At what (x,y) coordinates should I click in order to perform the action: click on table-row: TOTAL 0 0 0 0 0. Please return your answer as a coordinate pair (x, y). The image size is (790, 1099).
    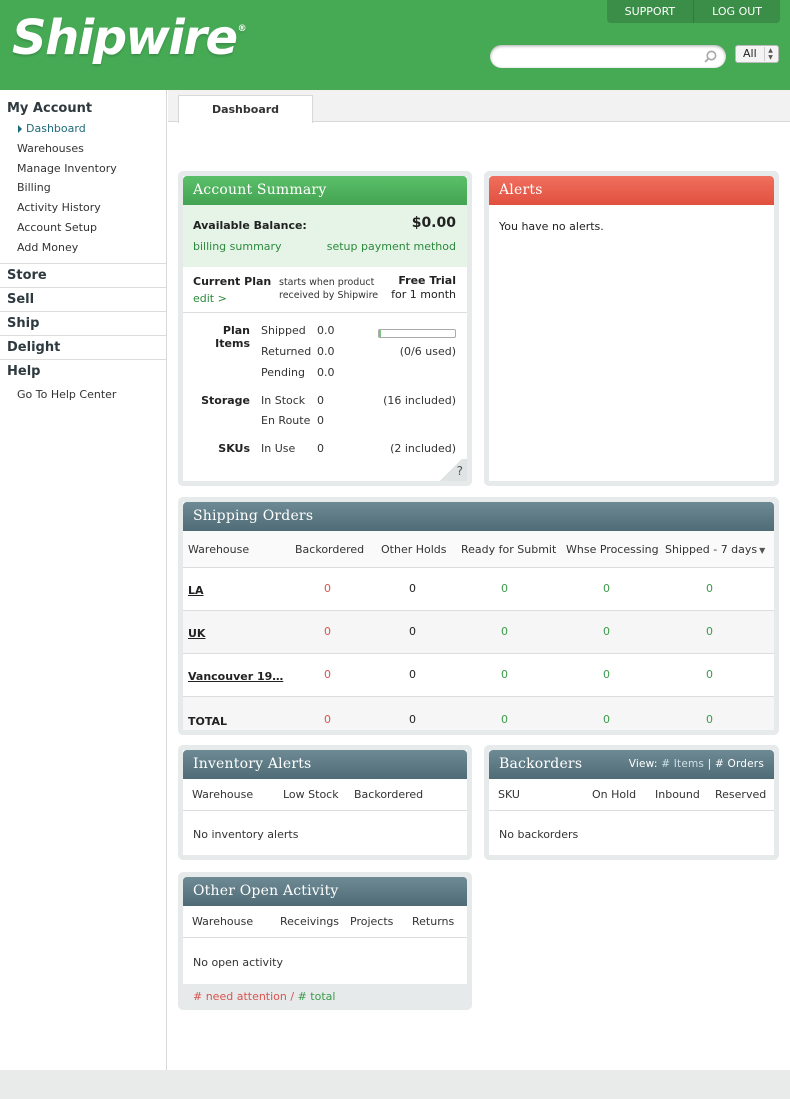
    Looking at the image, I should click on (478, 713).